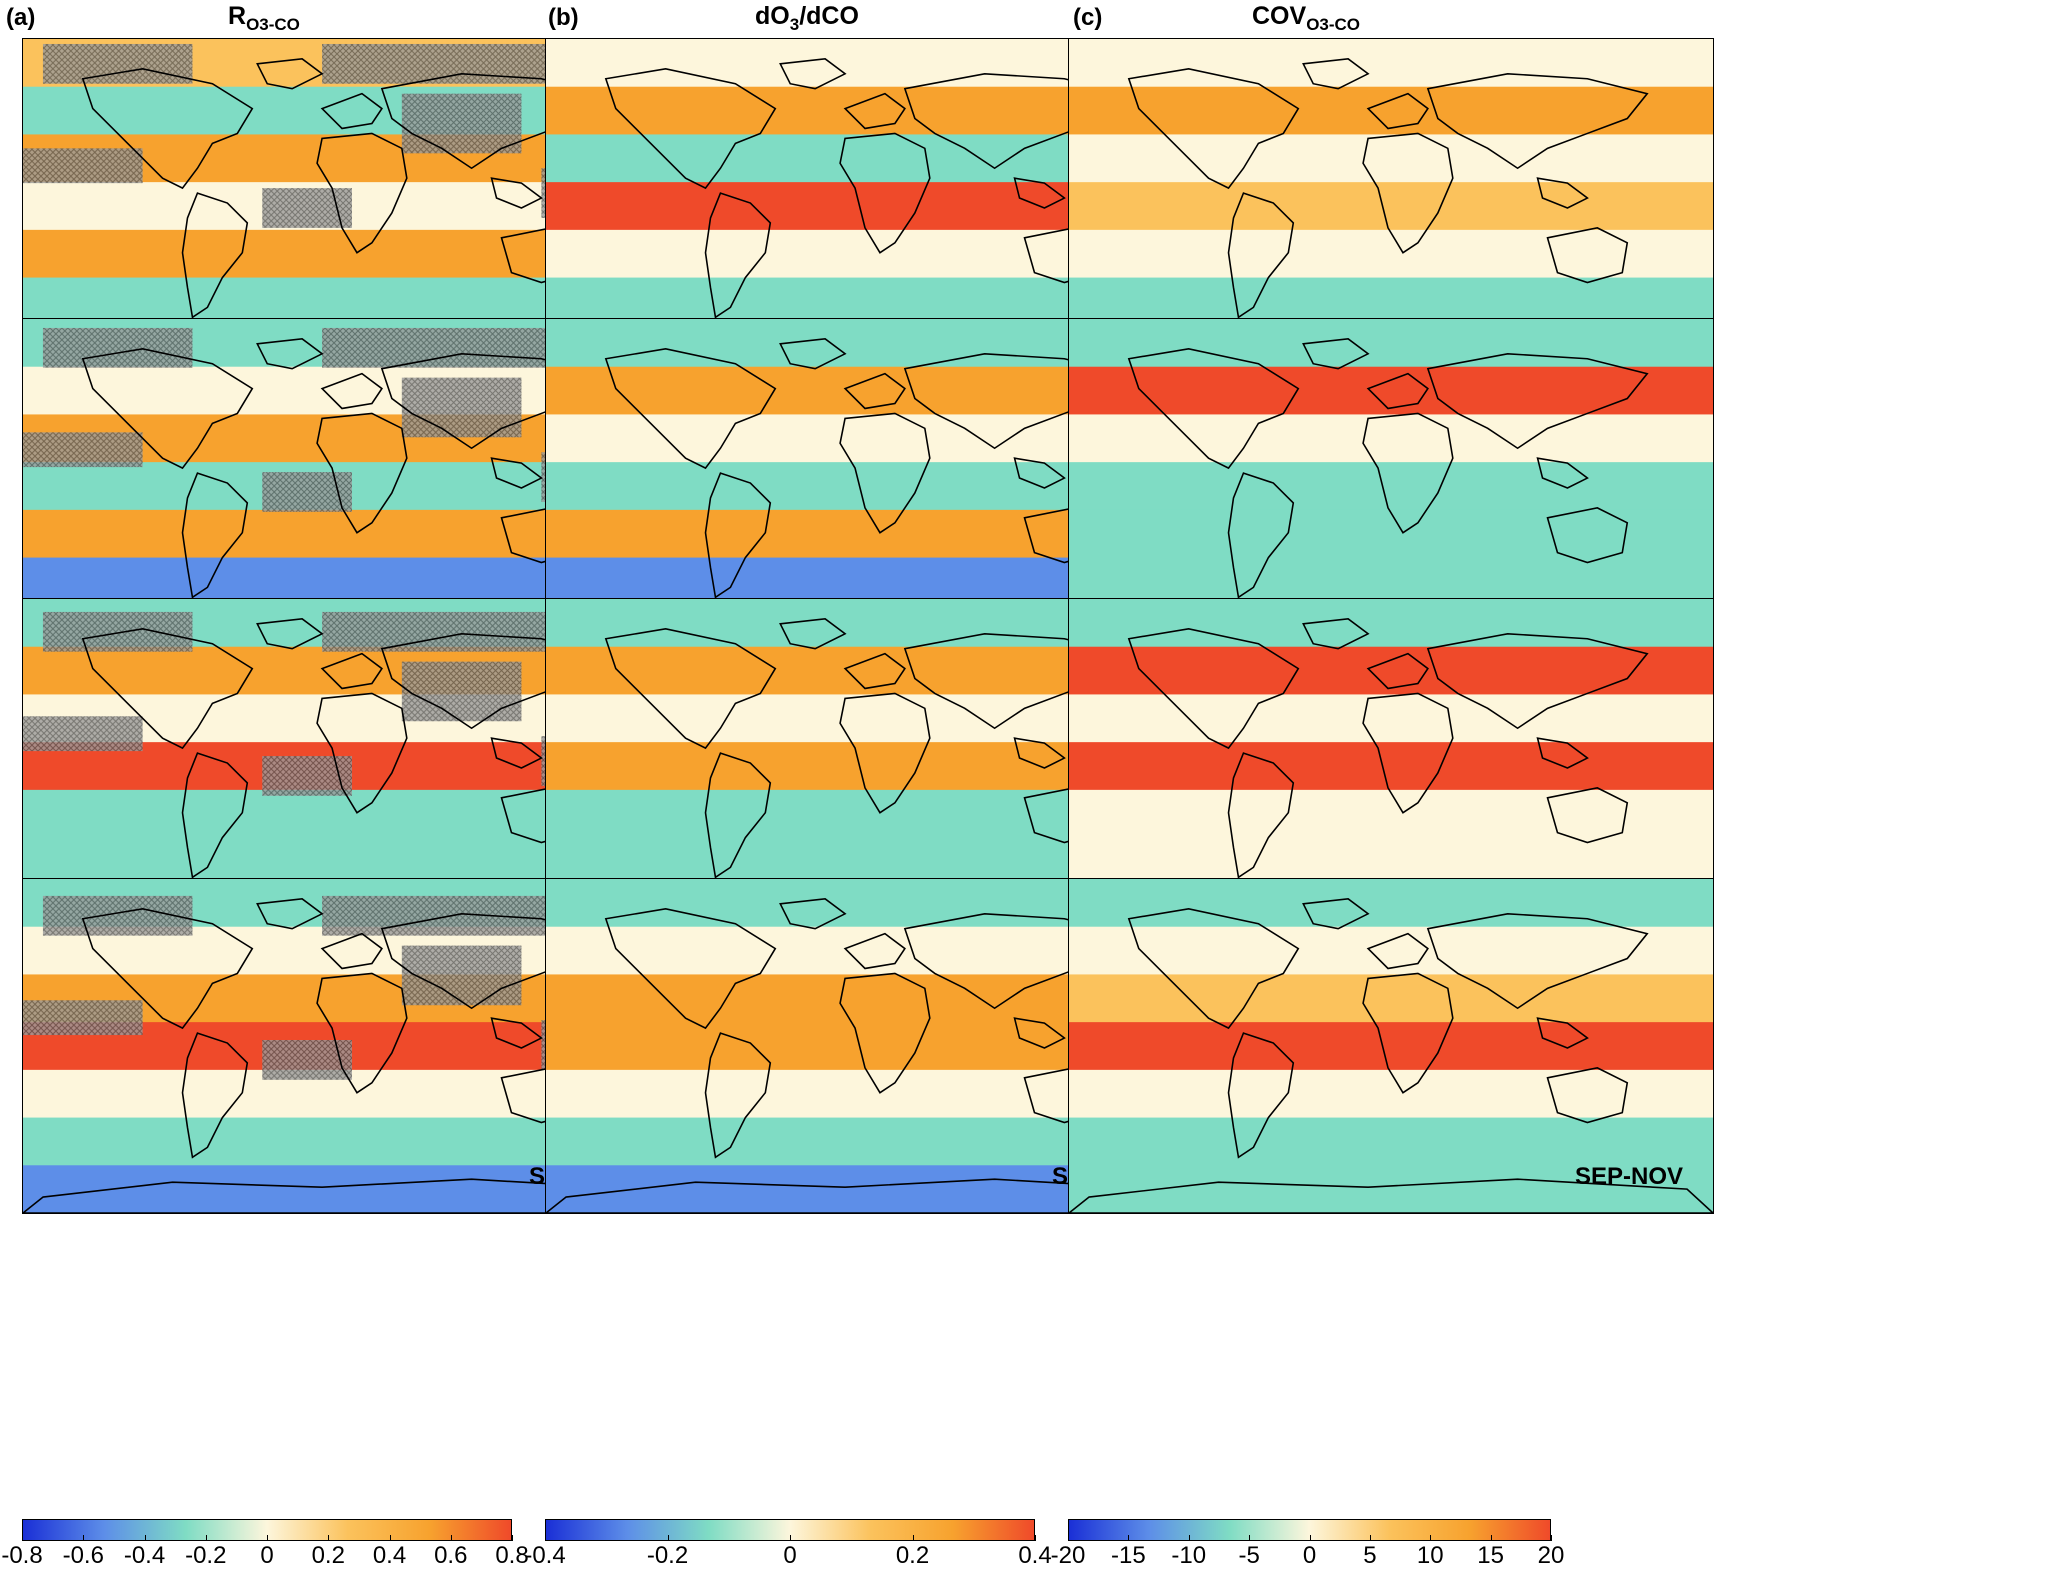 The image size is (2067, 1570). What do you see at coordinates (563, 17) in the screenshot?
I see `col-b-label: (b)` at bounding box center [563, 17].